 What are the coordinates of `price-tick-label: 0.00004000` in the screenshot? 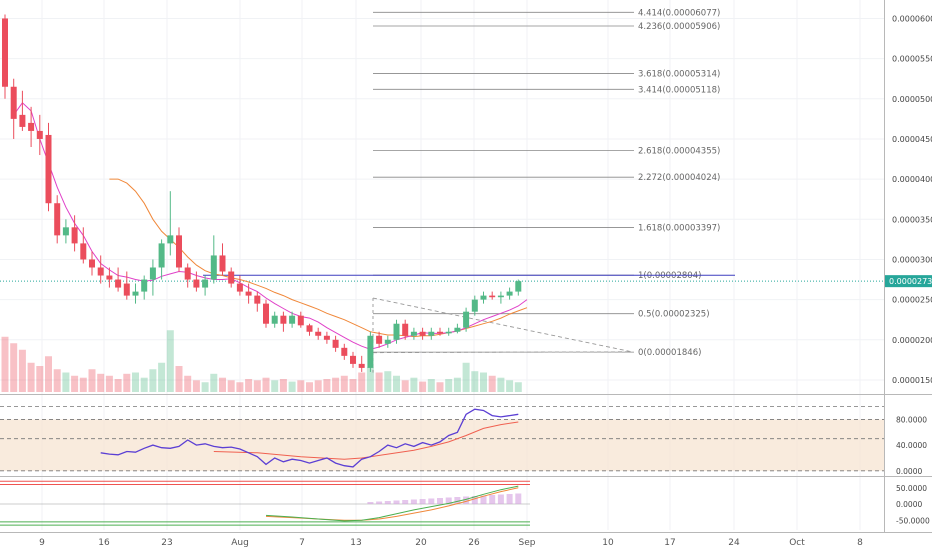 It's located at (912, 179).